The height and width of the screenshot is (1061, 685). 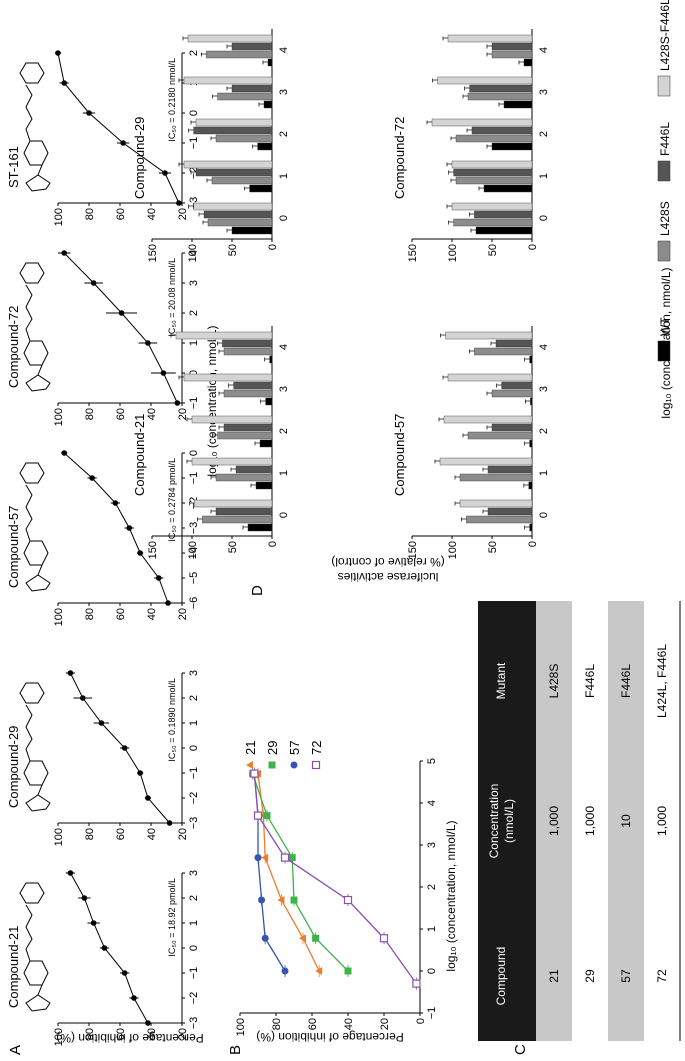 What do you see at coordinates (235, 1050) in the screenshot?
I see `panel-label-b: B` at bounding box center [235, 1050].